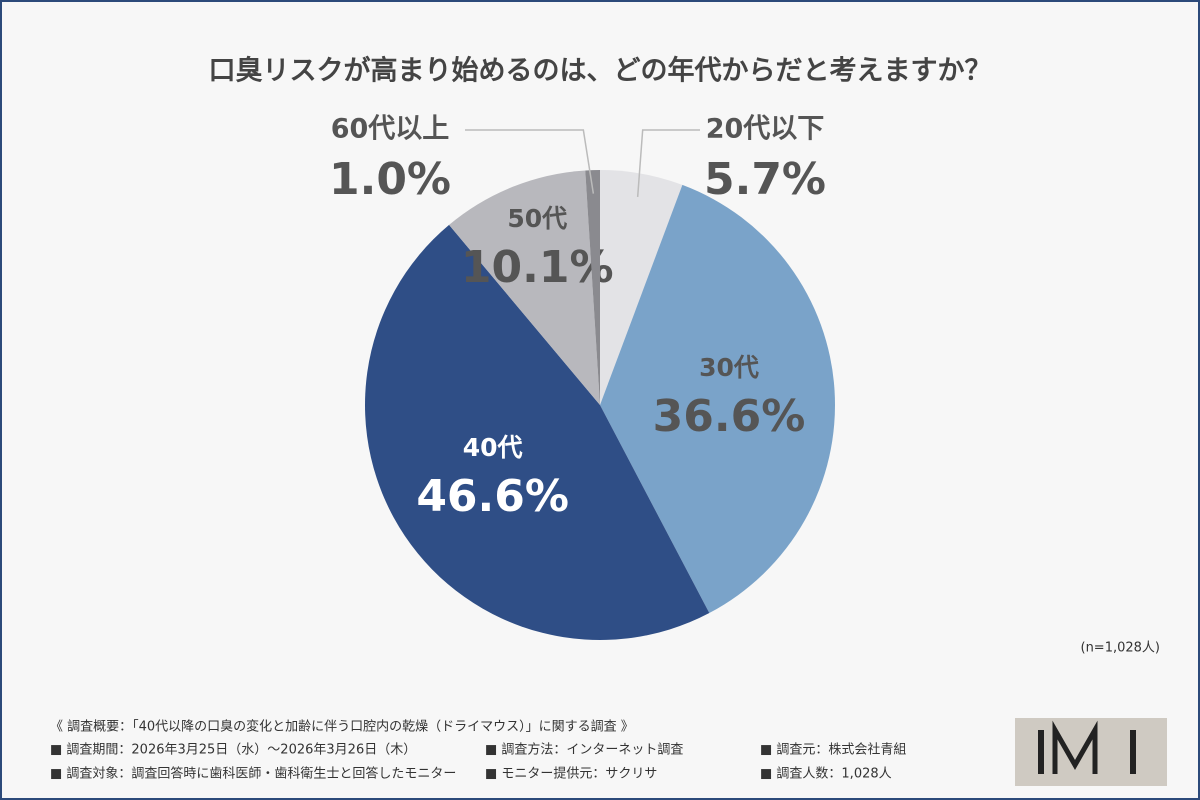 Image resolution: width=1200 pixels, height=800 pixels. What do you see at coordinates (537, 218) in the screenshot?
I see `slice-category: 50代` at bounding box center [537, 218].